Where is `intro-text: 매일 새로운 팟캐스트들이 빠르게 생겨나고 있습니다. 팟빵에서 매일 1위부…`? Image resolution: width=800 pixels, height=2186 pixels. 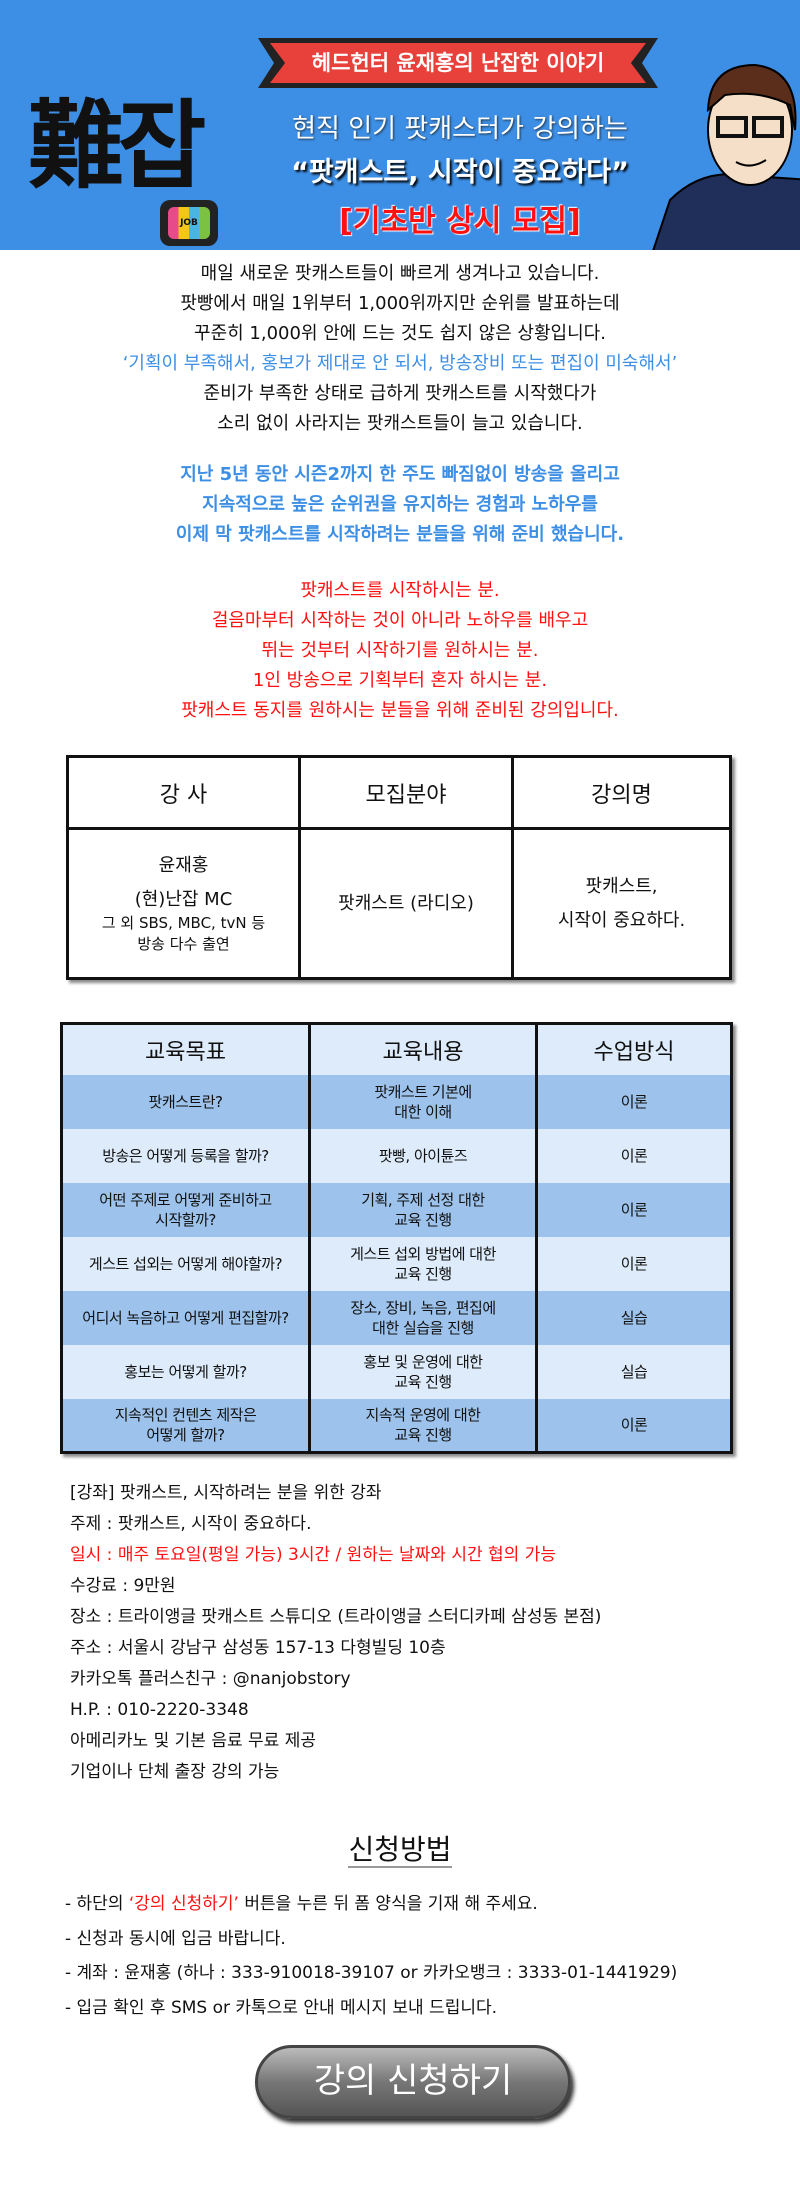 intro-text: 매일 새로운 팟캐스트들이 빠르게 생겨나고 있습니다. 팟빵에서 매일 1위부… is located at coordinates (400, 348).